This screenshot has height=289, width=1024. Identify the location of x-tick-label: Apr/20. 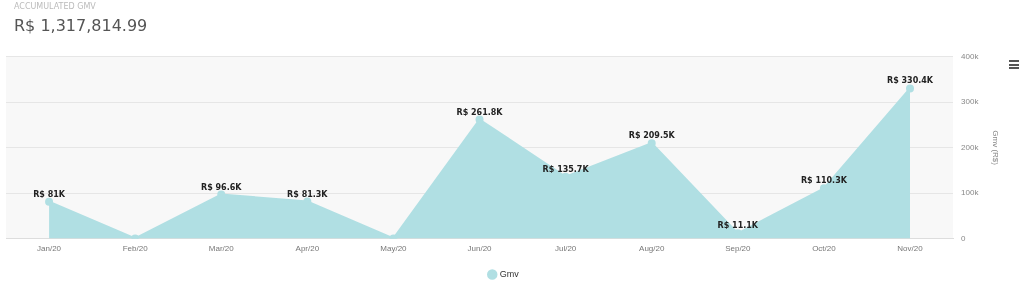
(307, 249).